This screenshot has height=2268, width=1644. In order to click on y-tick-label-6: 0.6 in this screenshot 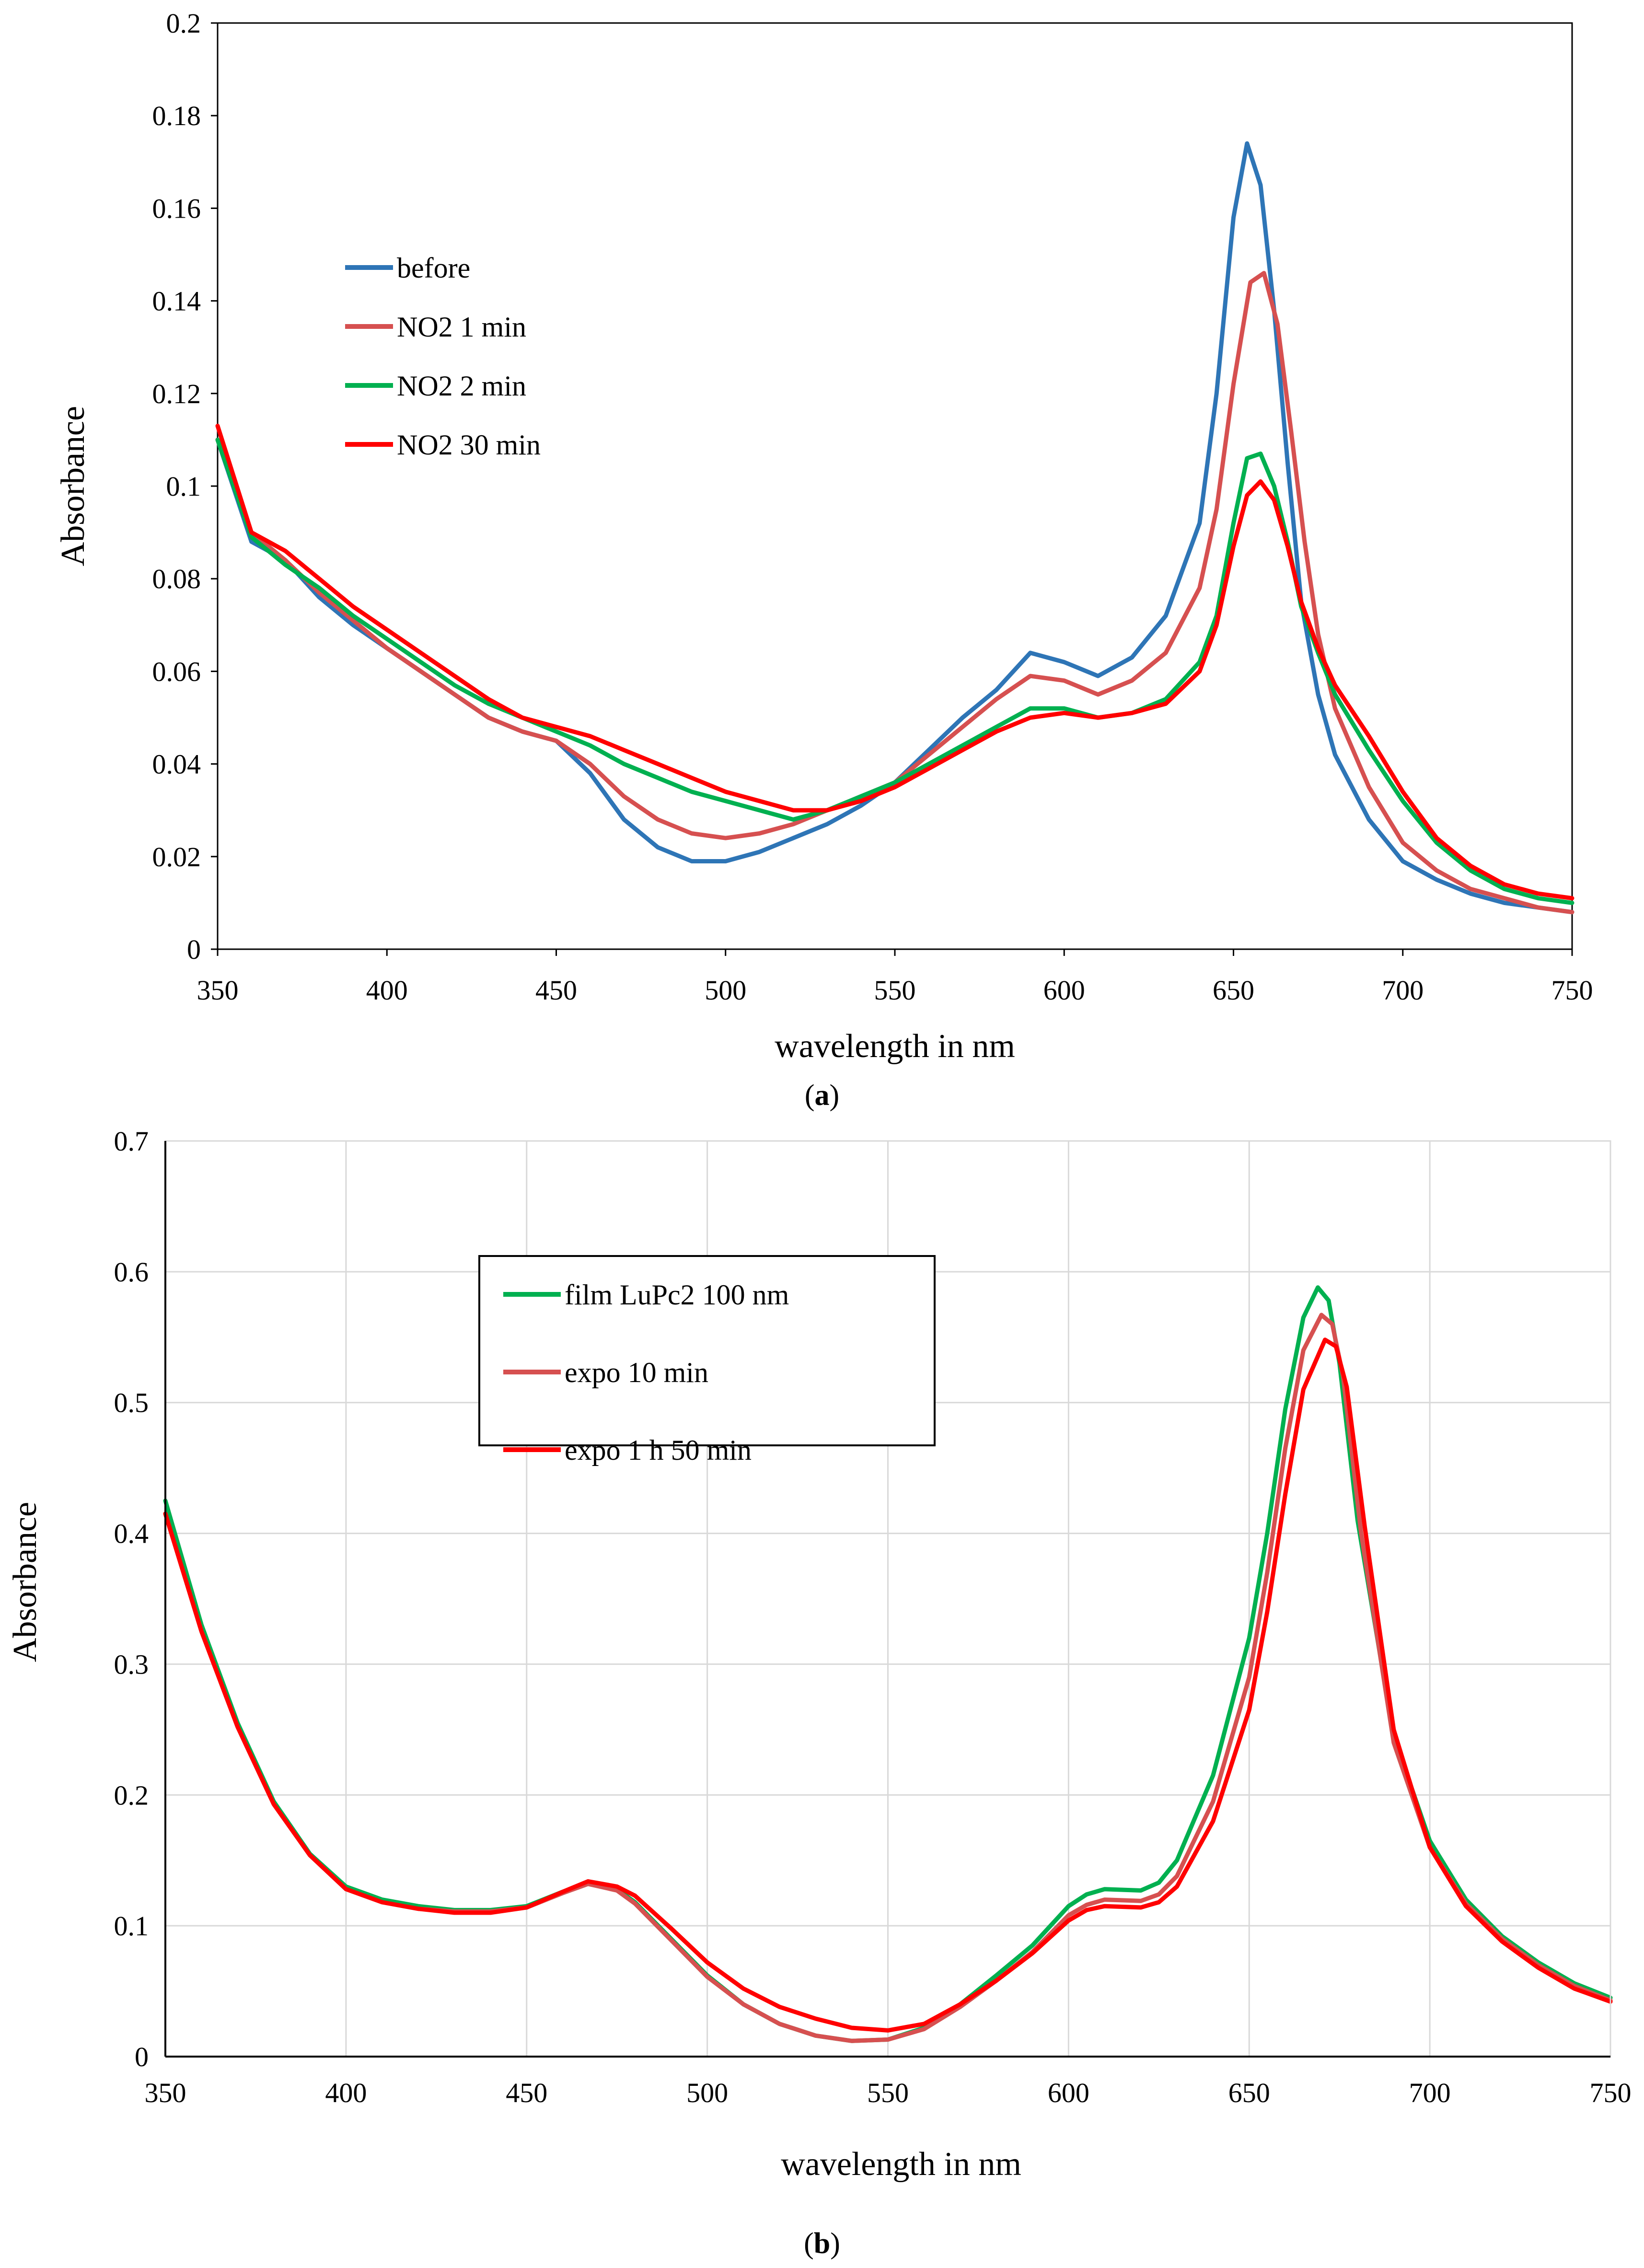, I will do `click(131, 1272)`.